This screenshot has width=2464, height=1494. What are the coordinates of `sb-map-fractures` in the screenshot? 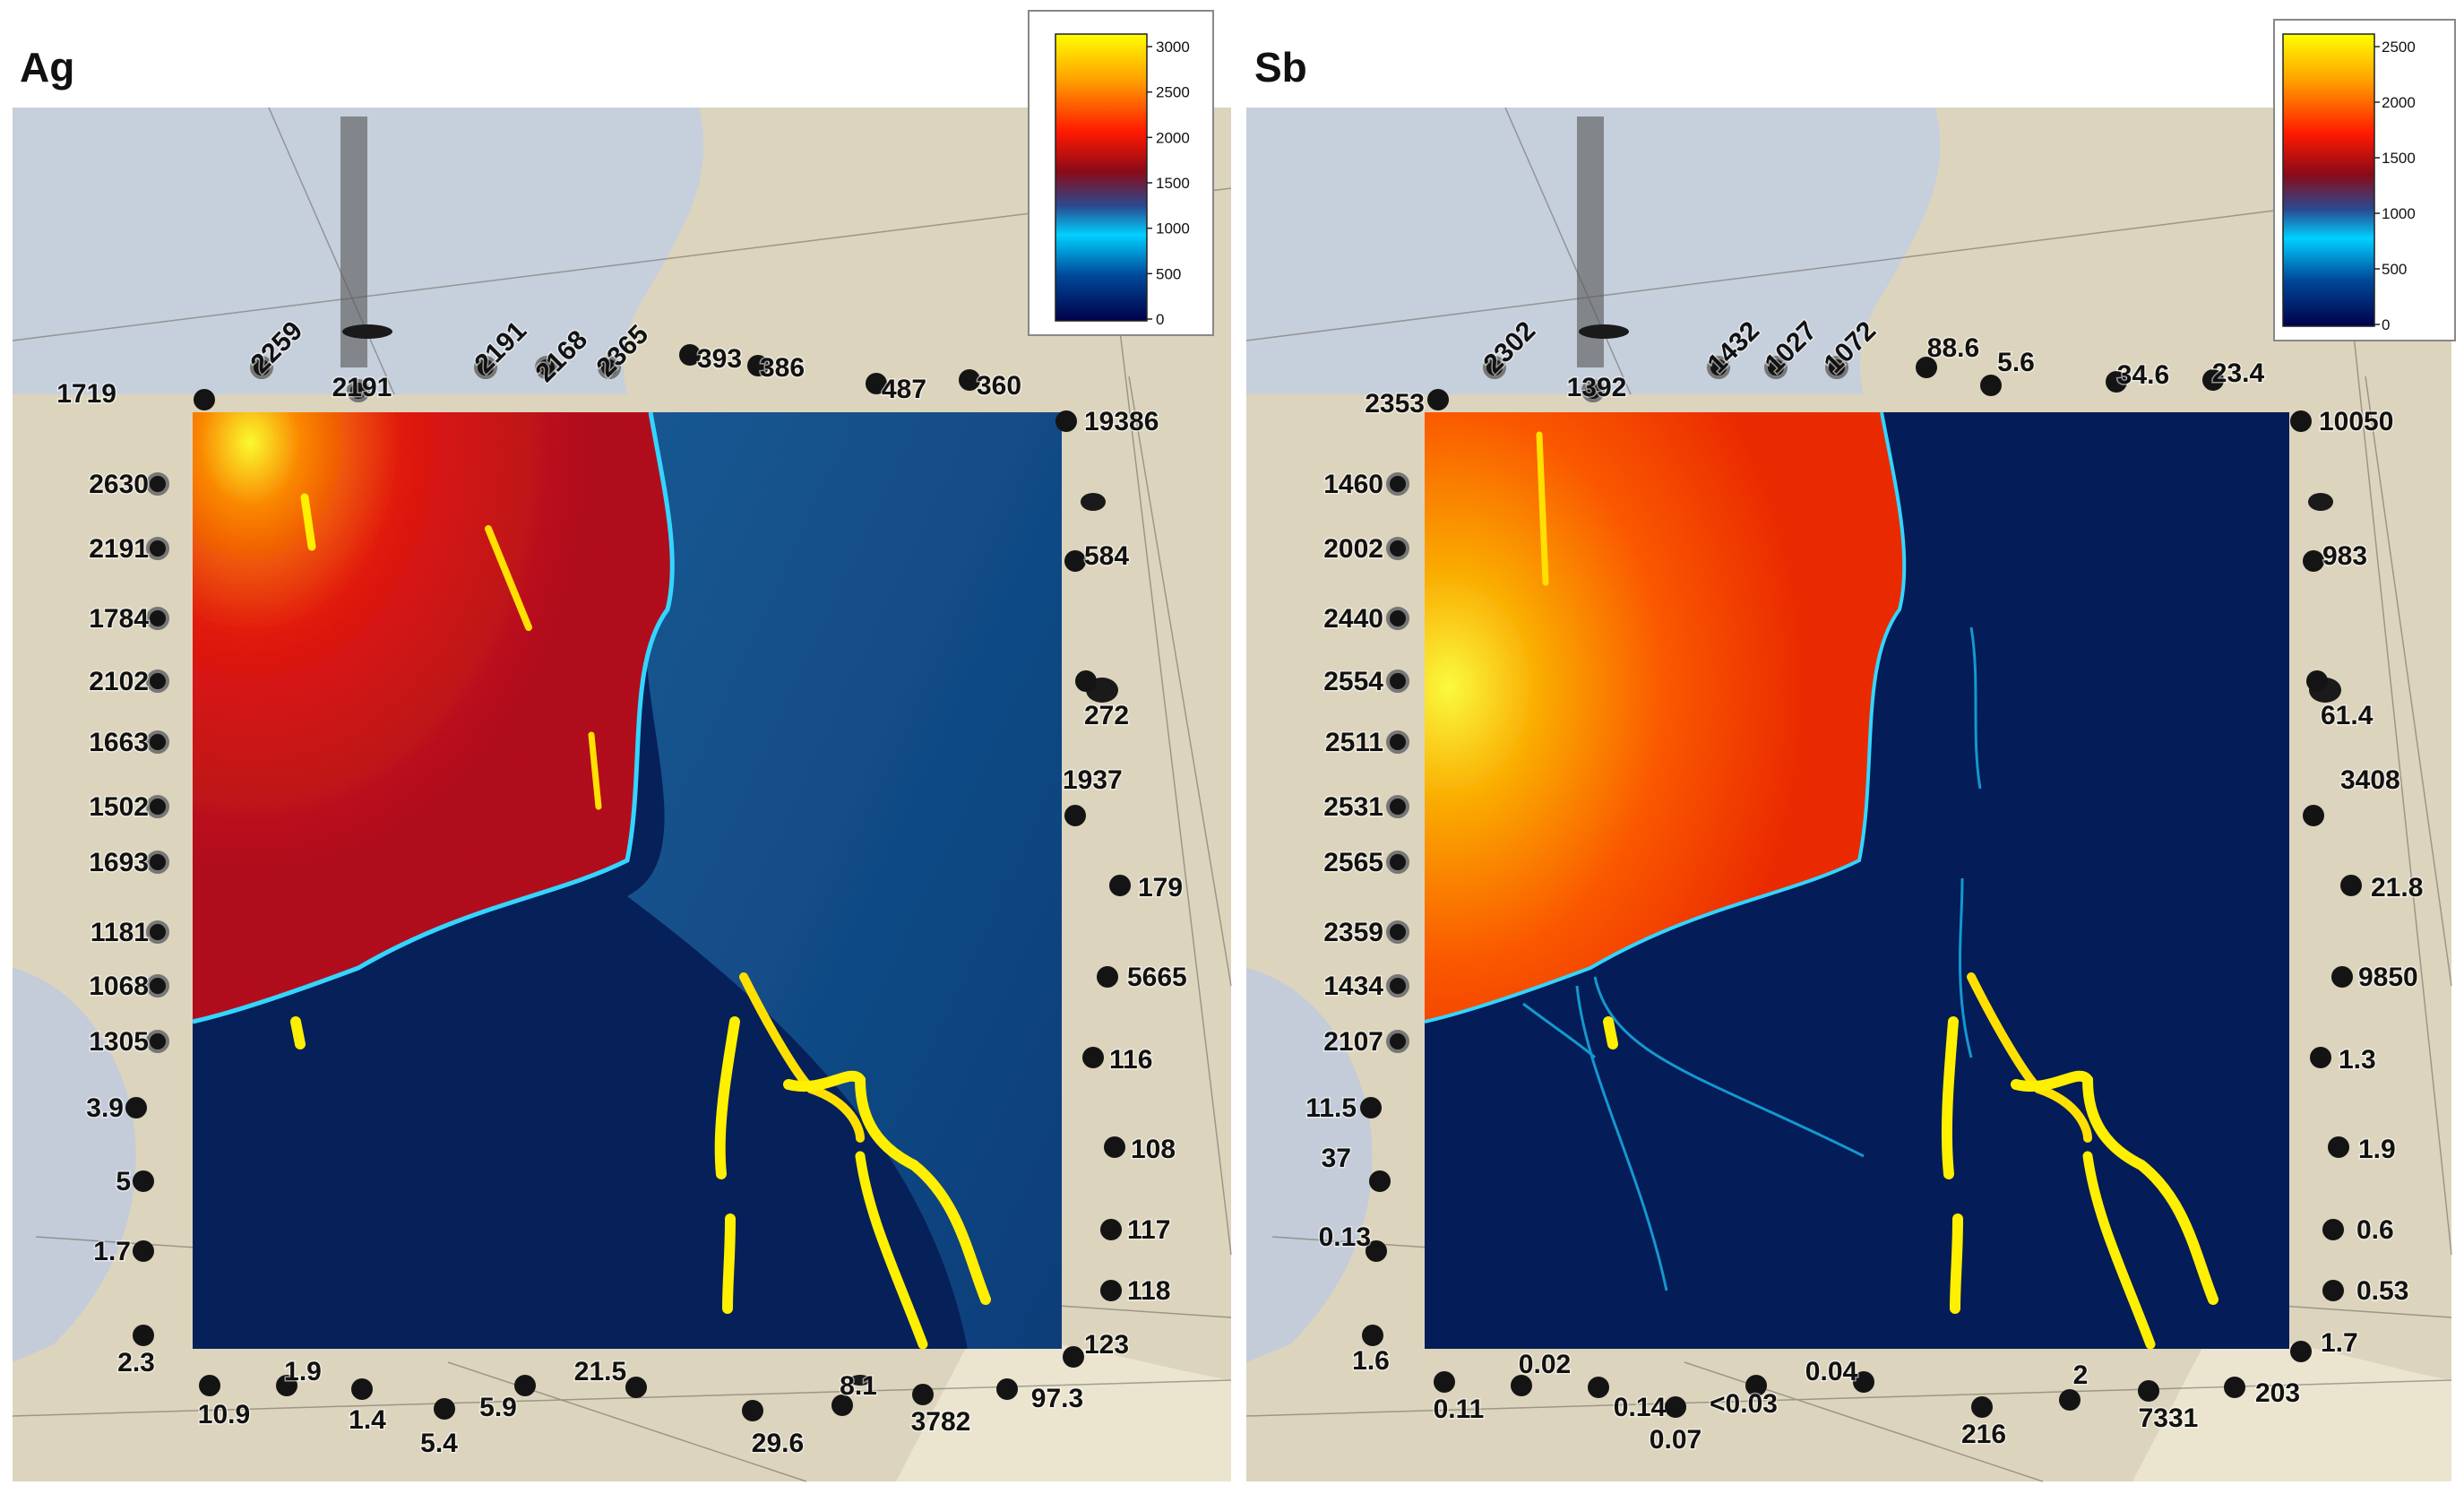 It's located at (1752, 959).